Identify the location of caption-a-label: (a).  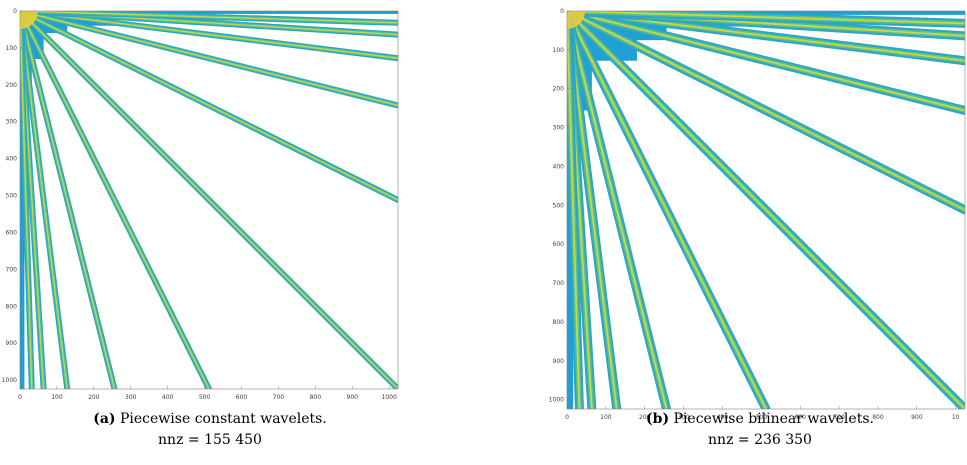
(104, 419).